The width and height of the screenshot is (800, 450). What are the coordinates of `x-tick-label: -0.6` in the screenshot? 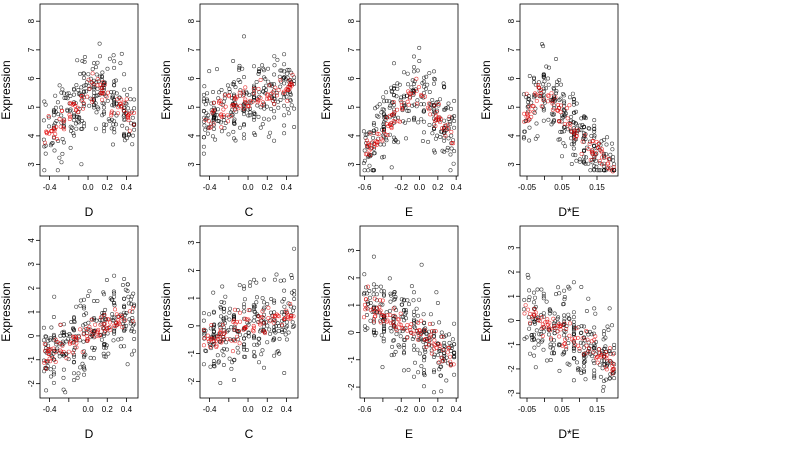 It's located at (365, 187).